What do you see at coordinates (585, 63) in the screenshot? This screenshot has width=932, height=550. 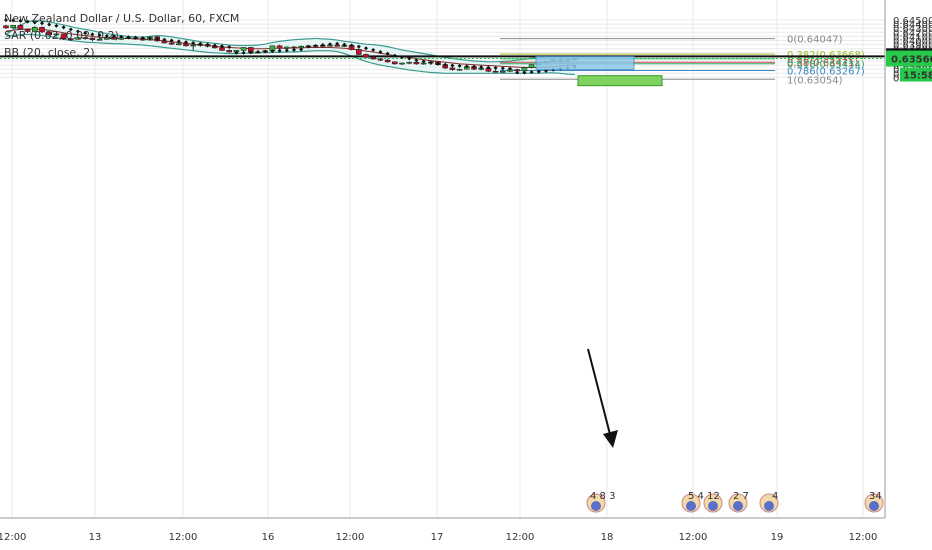 I see `resistance-zone-box` at bounding box center [585, 63].